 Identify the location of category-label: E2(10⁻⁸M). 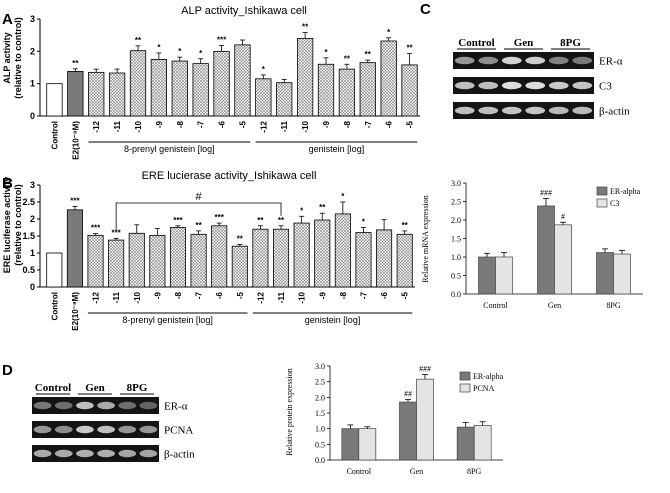
(75, 140).